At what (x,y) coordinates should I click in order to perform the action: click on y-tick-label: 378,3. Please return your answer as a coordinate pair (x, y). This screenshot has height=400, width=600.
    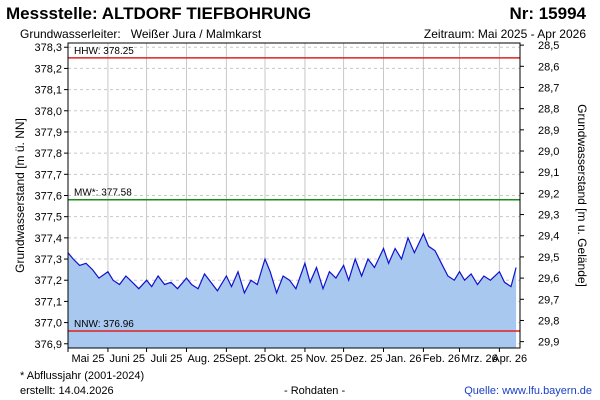
    Looking at the image, I should click on (48, 48).